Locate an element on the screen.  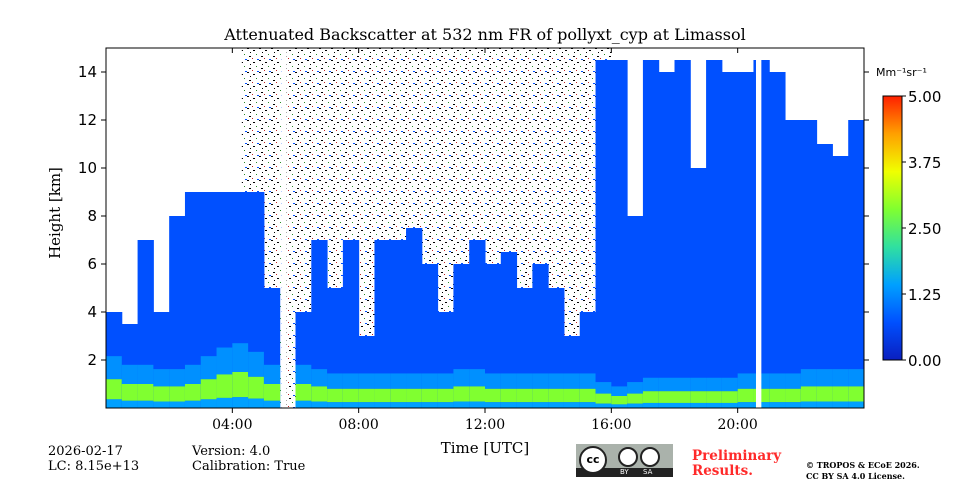
y-axis-label: Height [km] is located at coordinates (55, 213).